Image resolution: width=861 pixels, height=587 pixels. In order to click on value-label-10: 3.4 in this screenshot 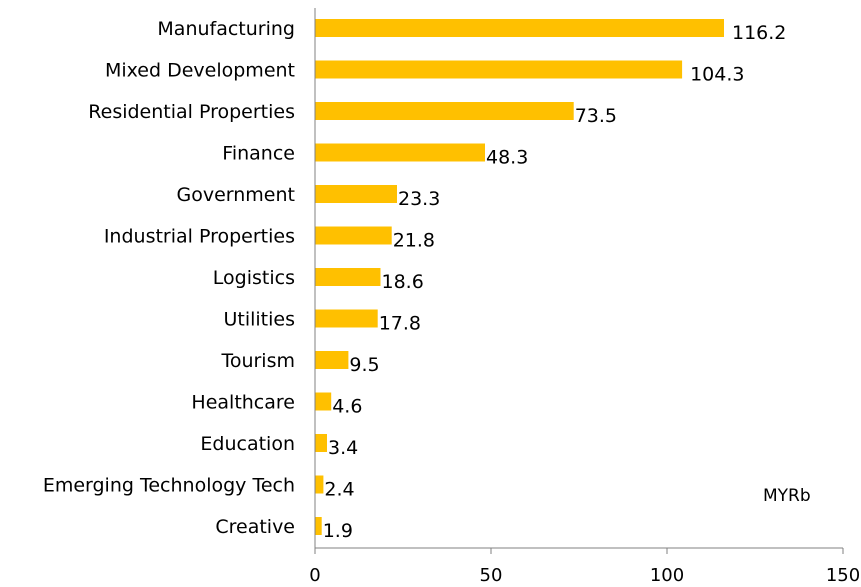, I will do `click(343, 448)`.